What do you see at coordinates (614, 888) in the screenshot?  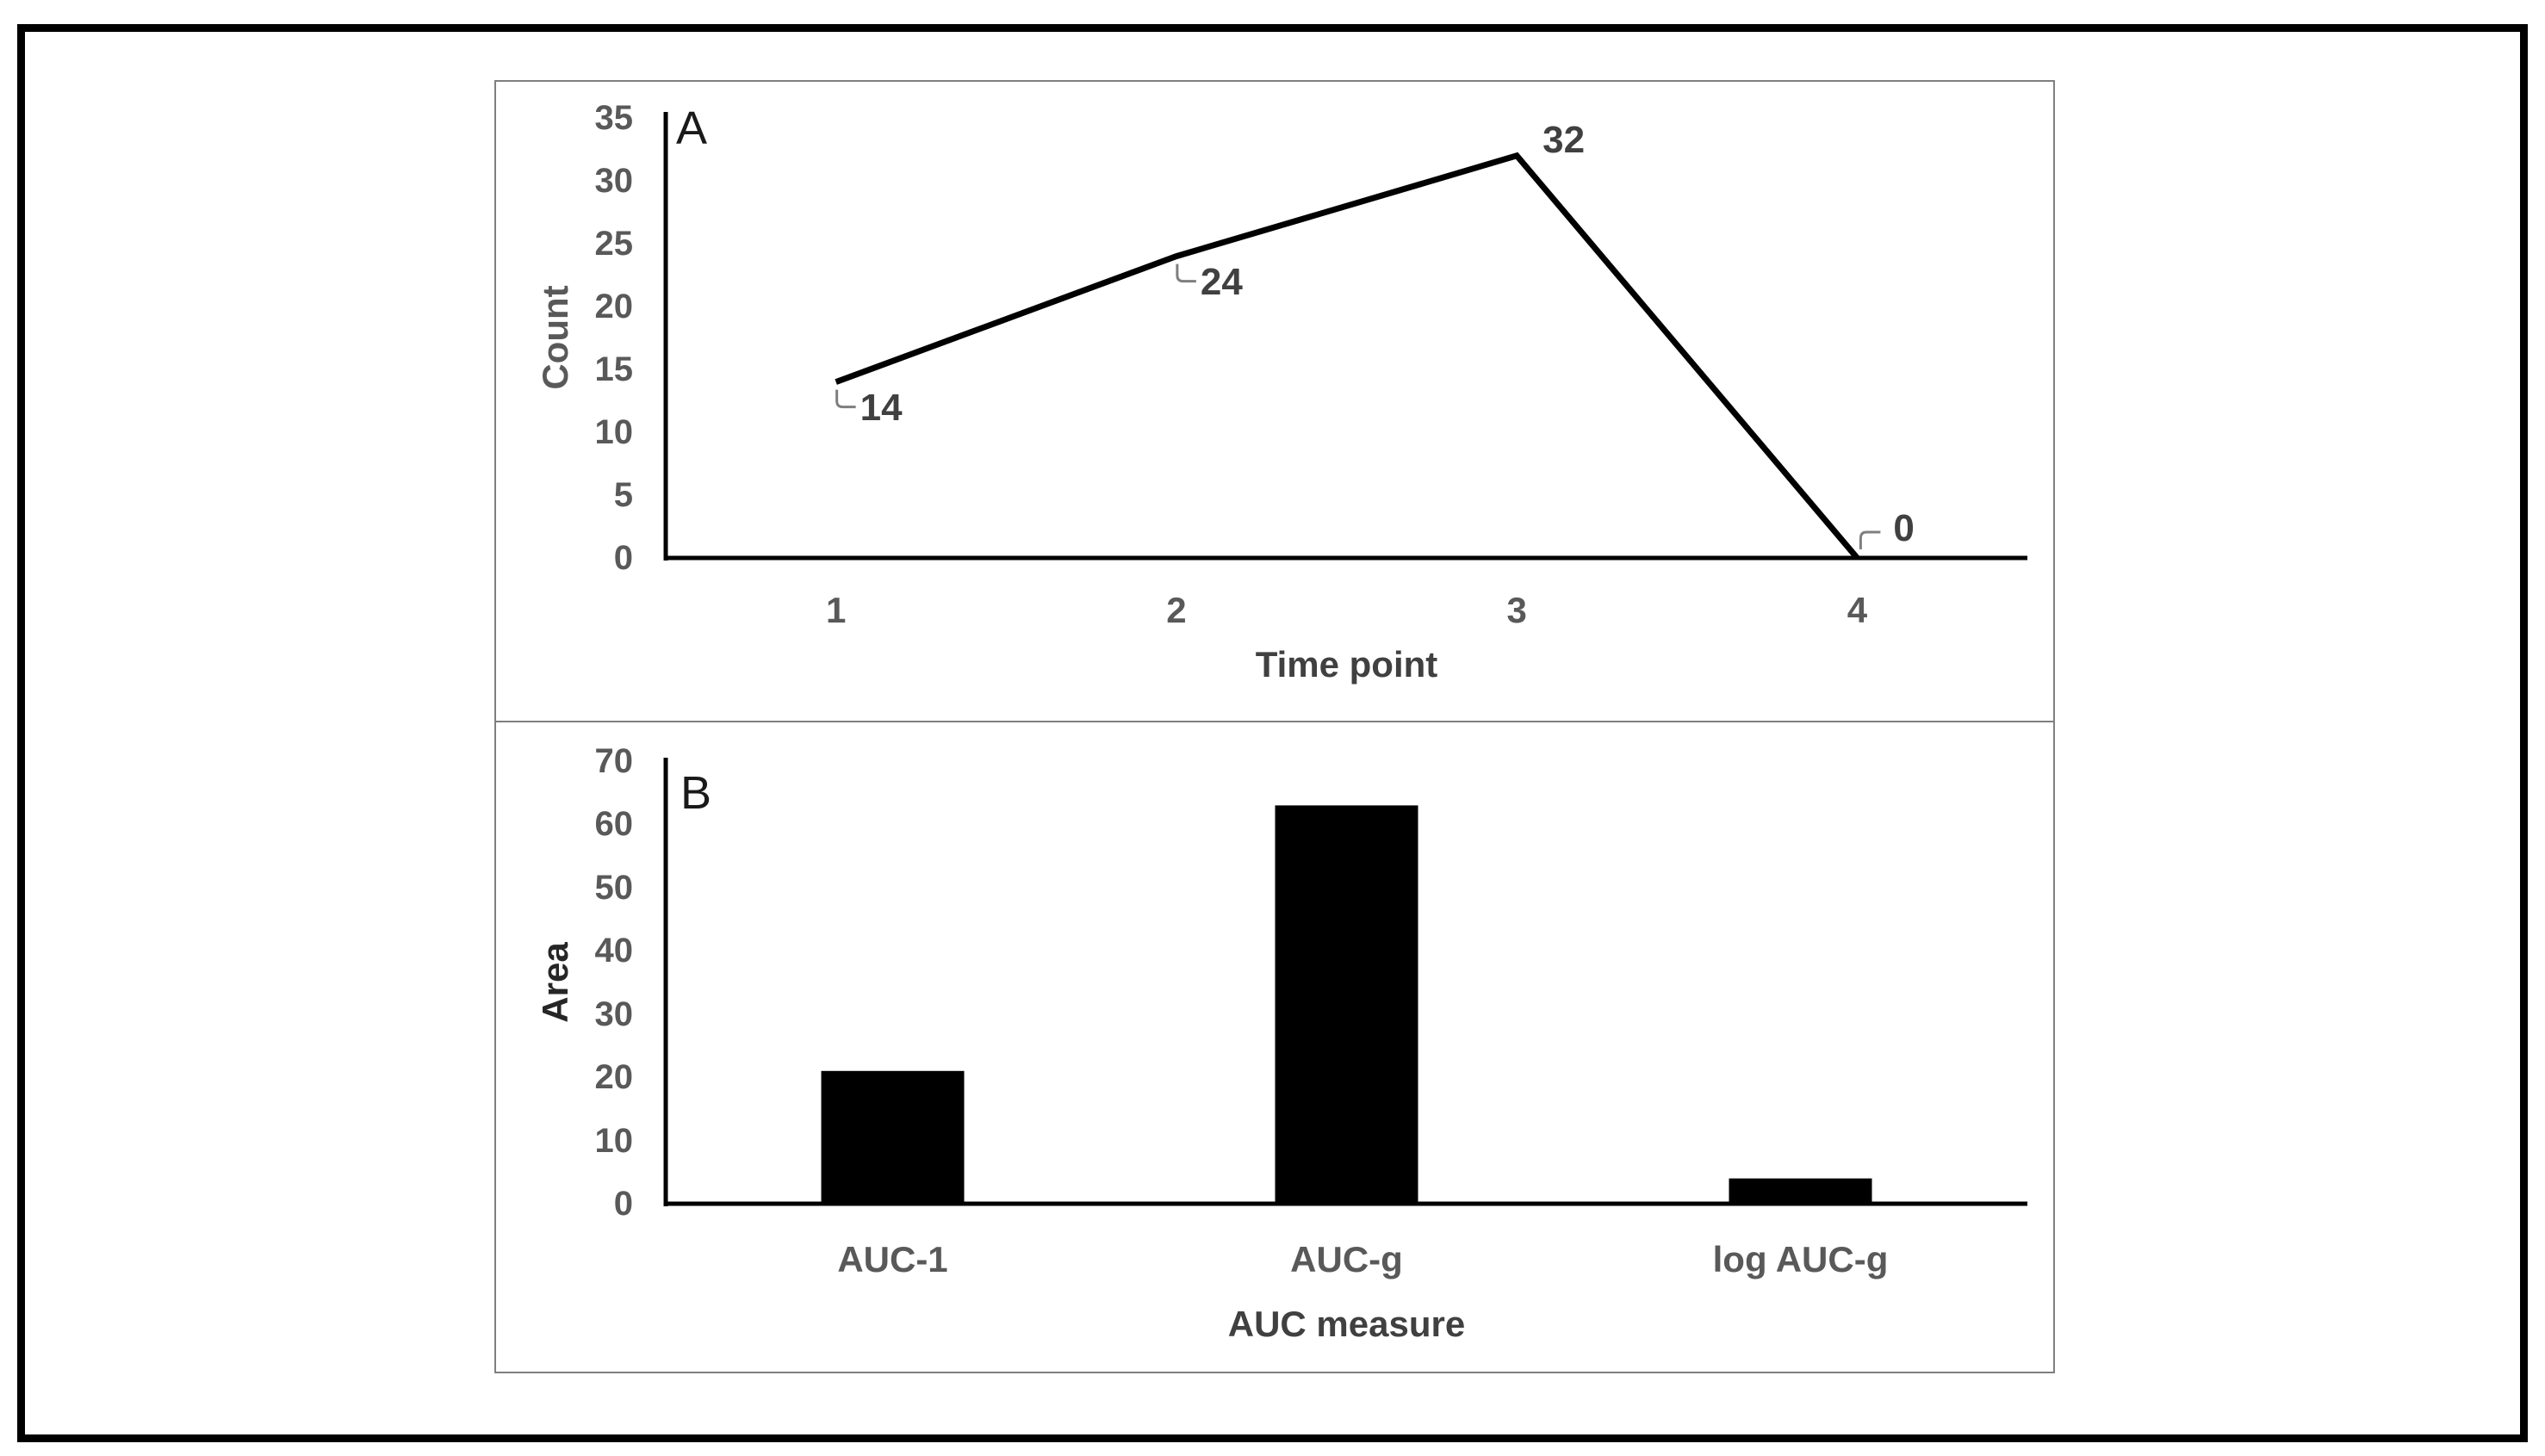 I see `y-tick-label: 50` at bounding box center [614, 888].